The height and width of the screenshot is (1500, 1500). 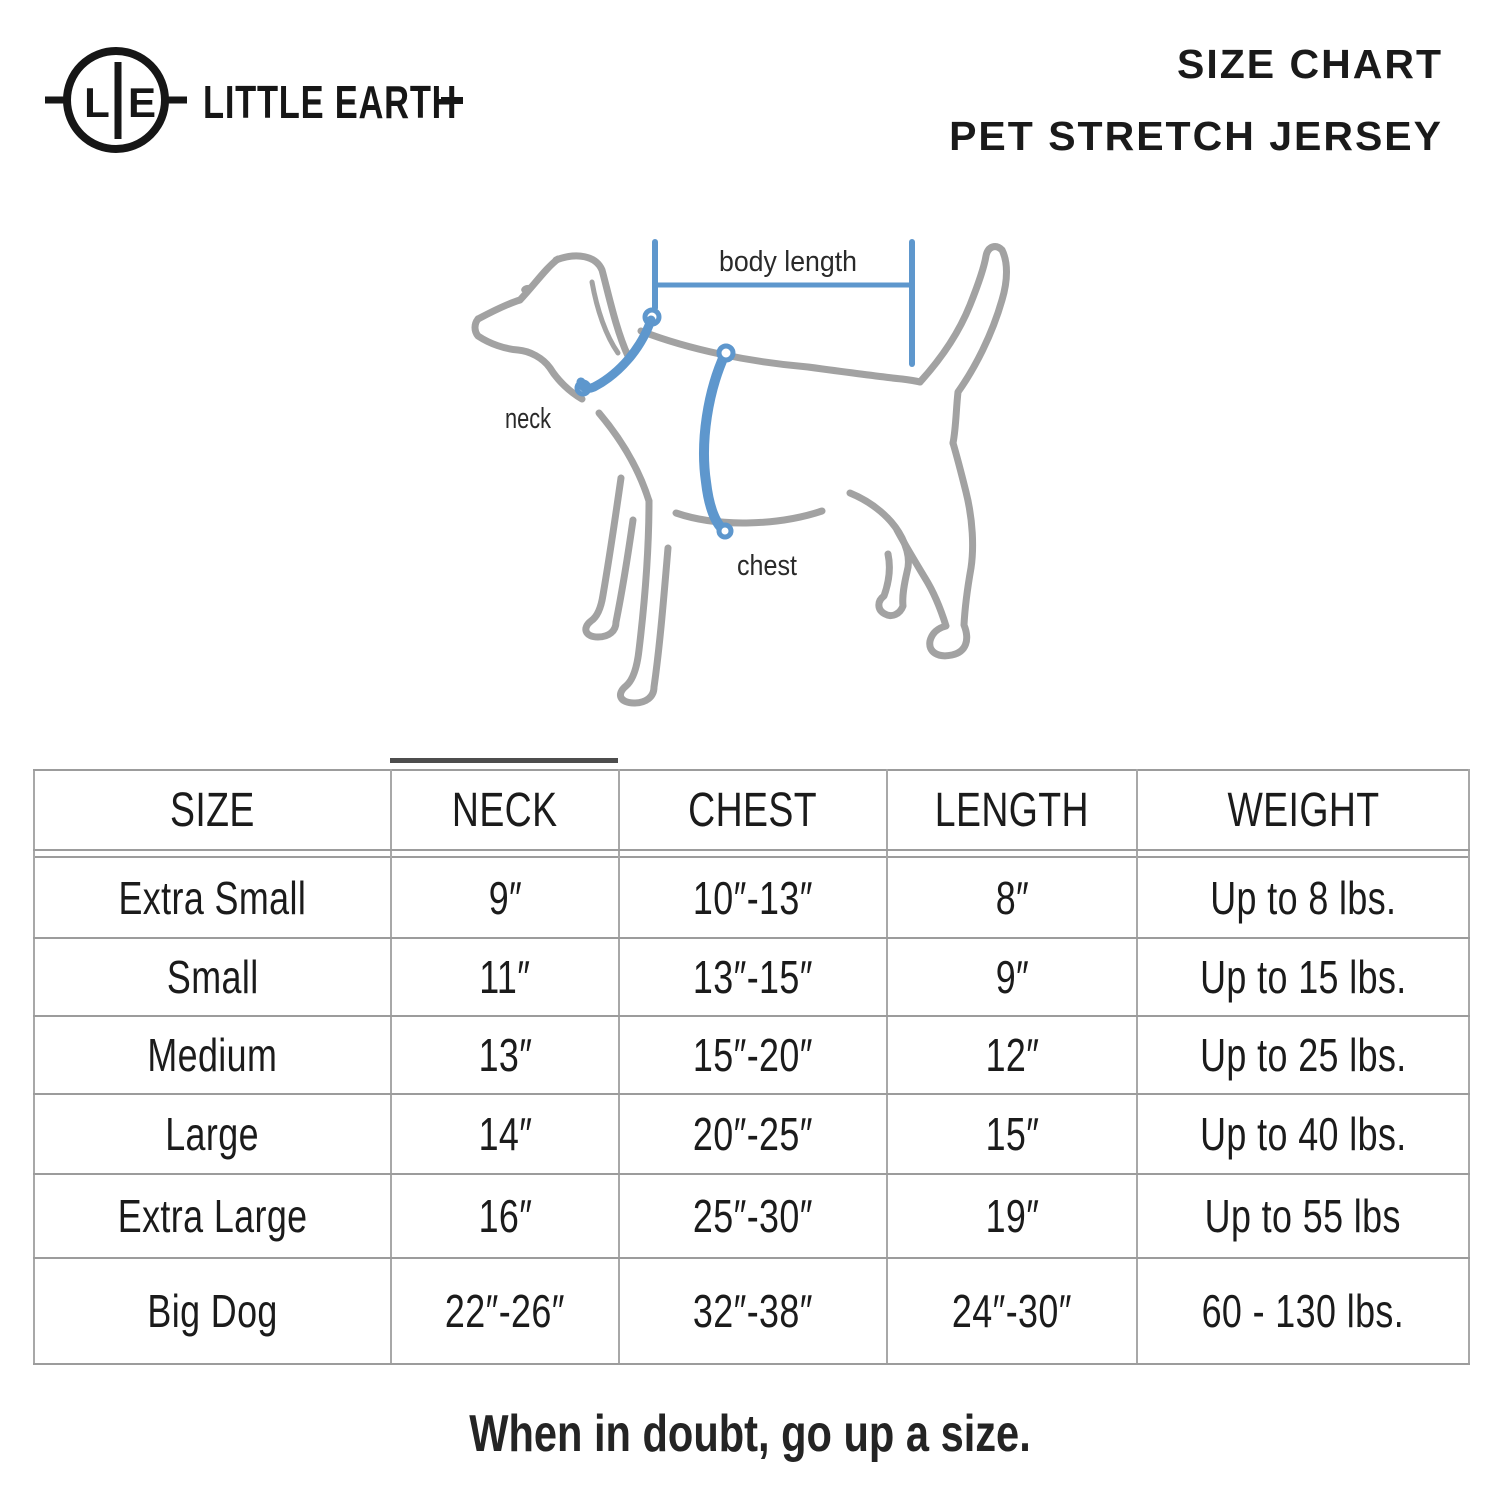 I want to click on little-earth-logo-mark: L E, so click(x=116, y=100).